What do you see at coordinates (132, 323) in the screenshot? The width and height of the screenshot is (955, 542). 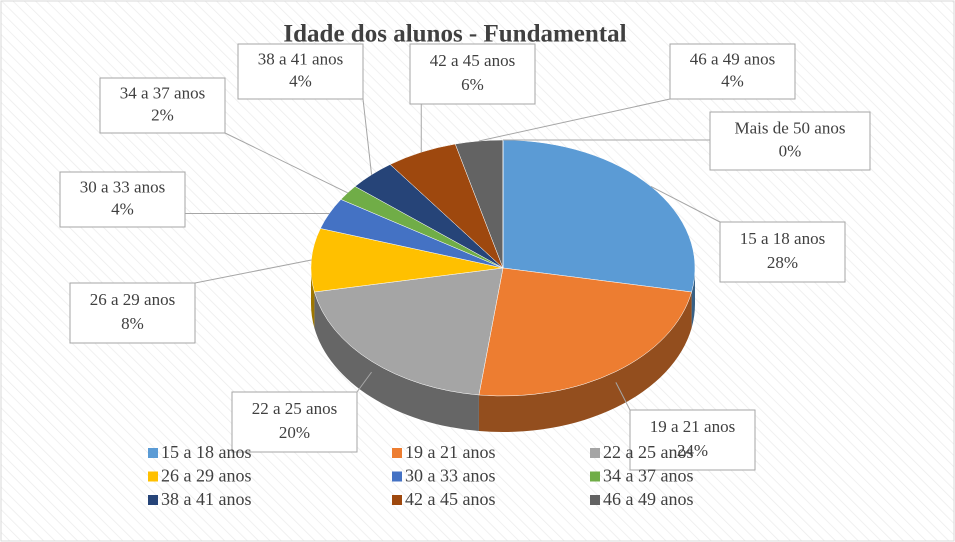 I see `label-value: 8%` at bounding box center [132, 323].